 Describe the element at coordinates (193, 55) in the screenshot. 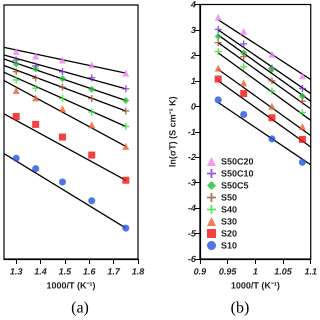

I see `y-tick-label: 2` at that location.